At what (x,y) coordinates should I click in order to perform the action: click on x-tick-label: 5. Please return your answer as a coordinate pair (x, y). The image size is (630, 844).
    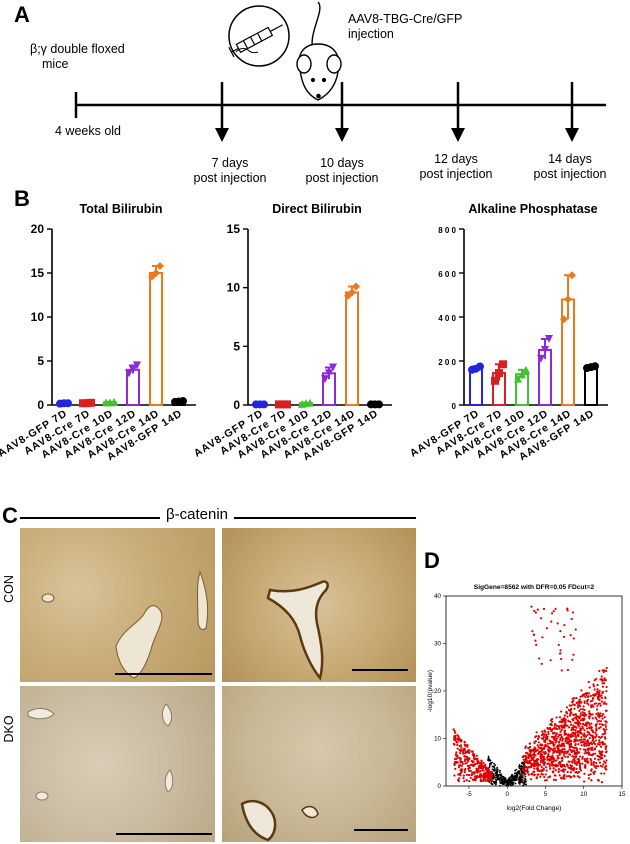
    Looking at the image, I should click on (546, 794).